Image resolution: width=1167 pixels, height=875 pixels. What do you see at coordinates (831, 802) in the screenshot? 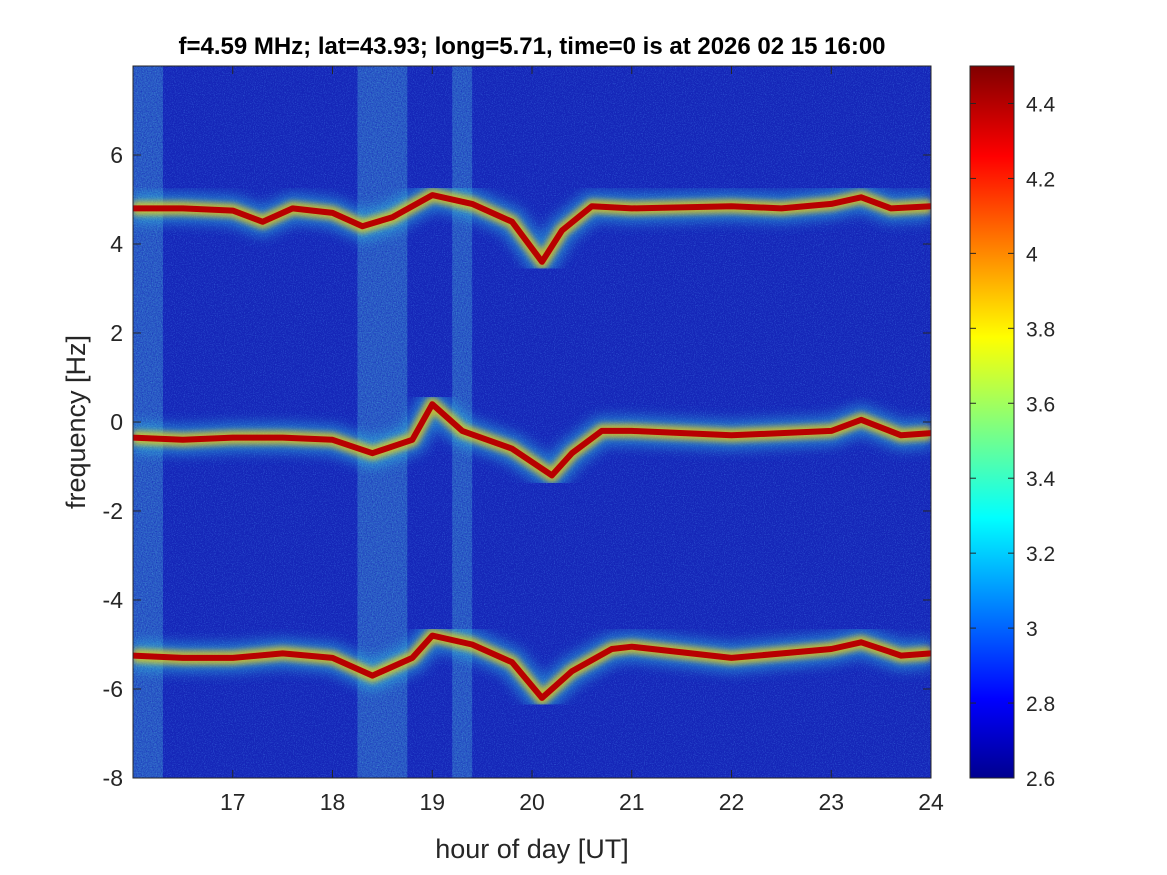
I see `x-tick-label: 23` at bounding box center [831, 802].